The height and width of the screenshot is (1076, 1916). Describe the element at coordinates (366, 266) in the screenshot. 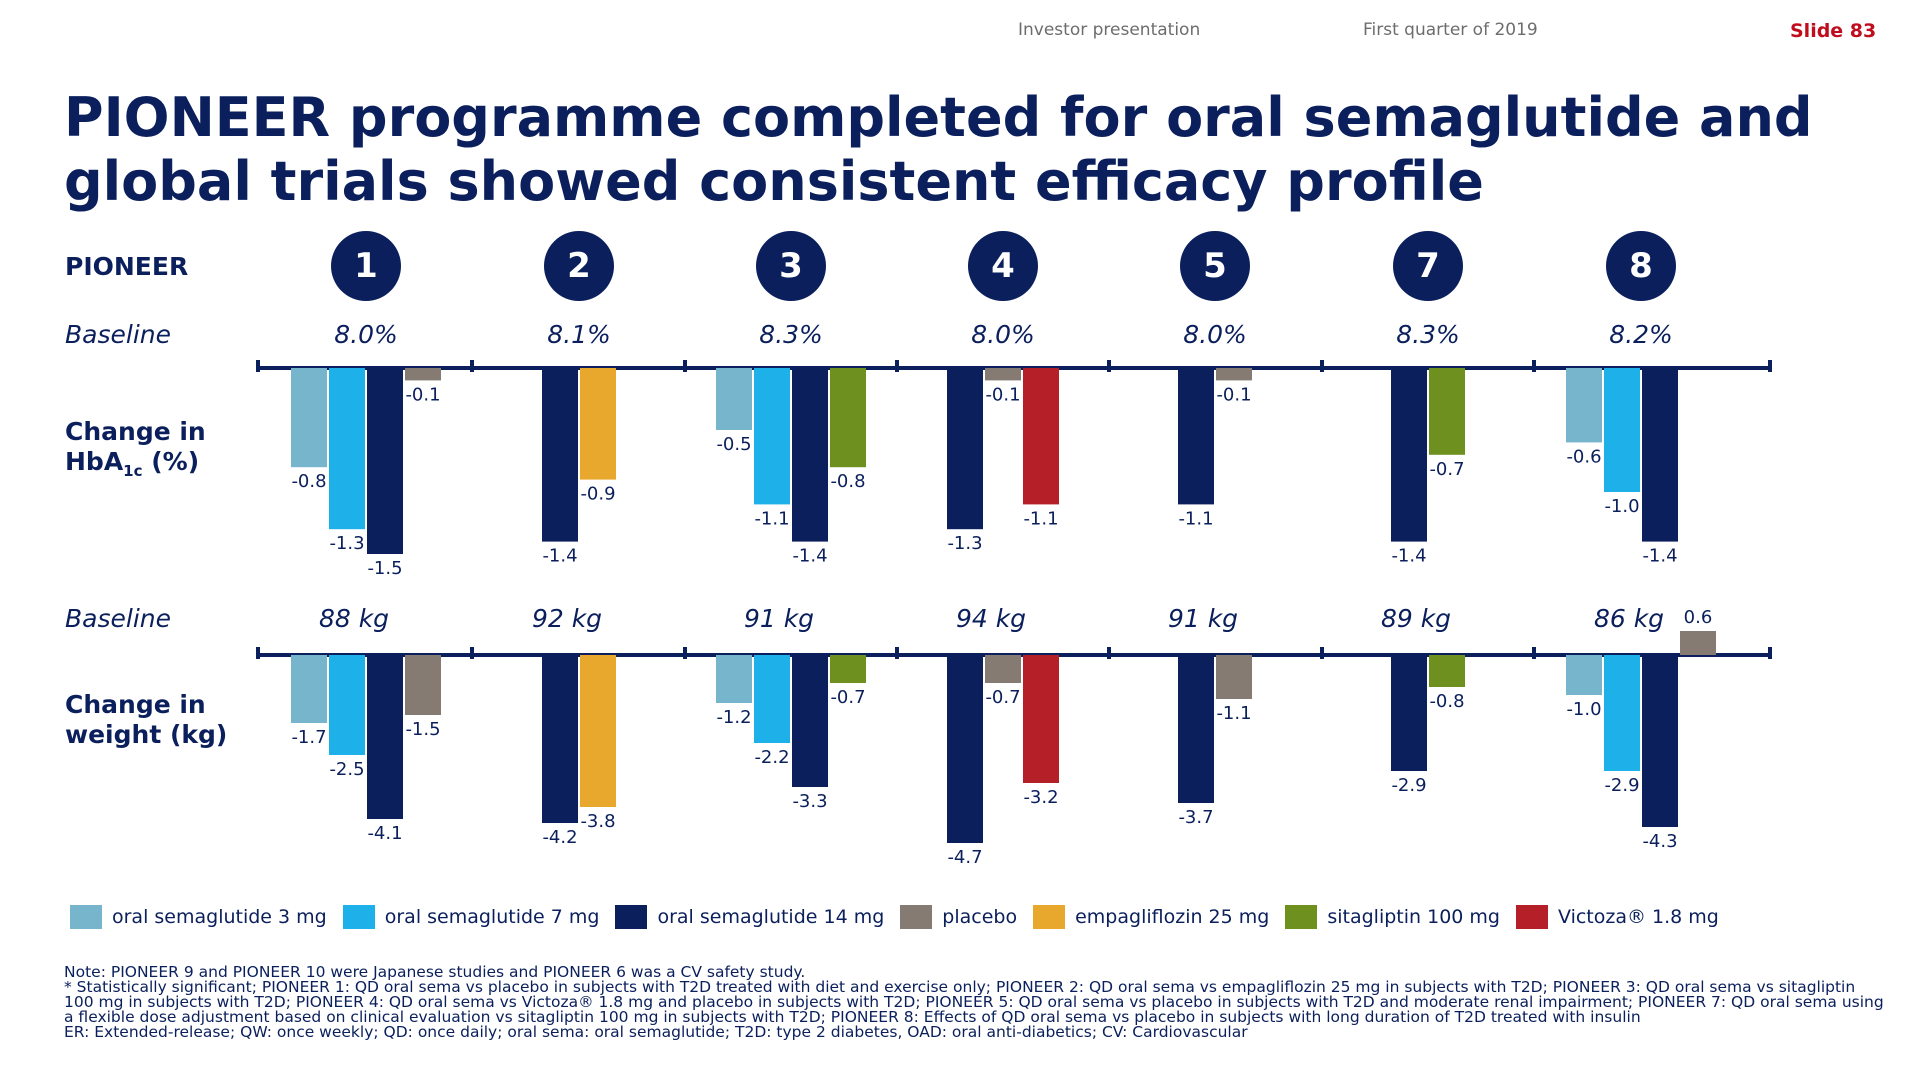

I see `trial-badge-1: 1` at that location.